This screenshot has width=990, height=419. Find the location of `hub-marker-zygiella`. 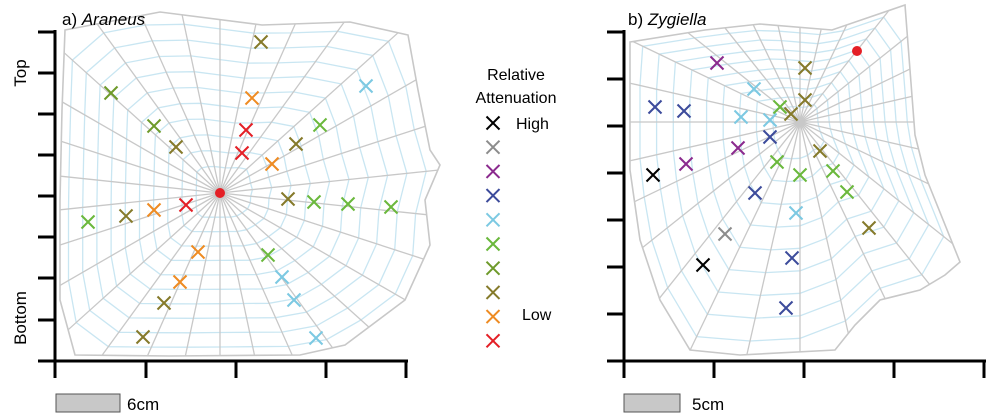

hub-marker-zygiella is located at coordinates (857, 51).